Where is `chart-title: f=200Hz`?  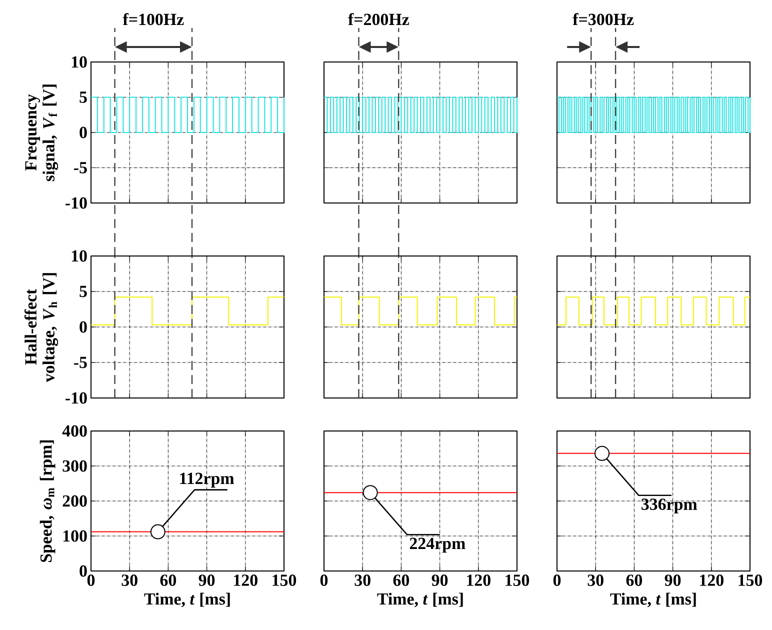 chart-title: f=200Hz is located at coordinates (379, 19).